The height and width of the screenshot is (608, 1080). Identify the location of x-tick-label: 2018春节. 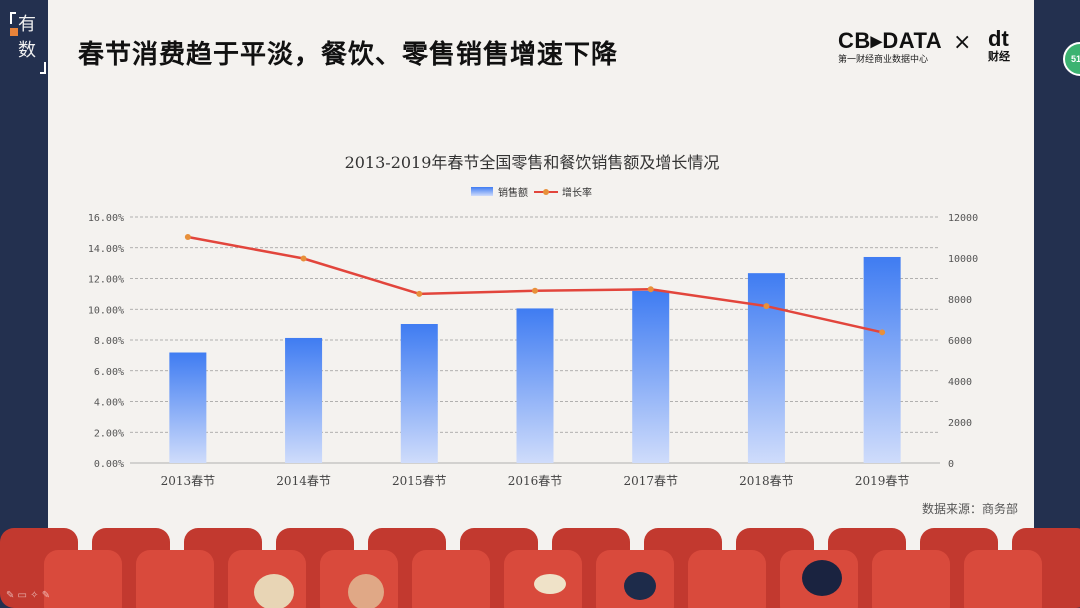
(766, 481).